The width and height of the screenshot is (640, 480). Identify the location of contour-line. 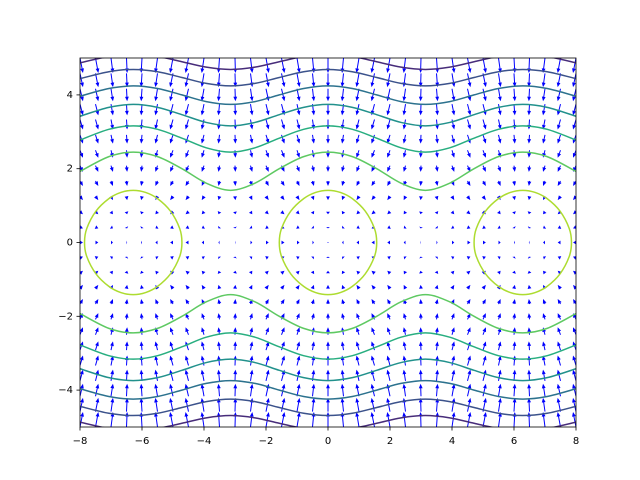
(328, 171).